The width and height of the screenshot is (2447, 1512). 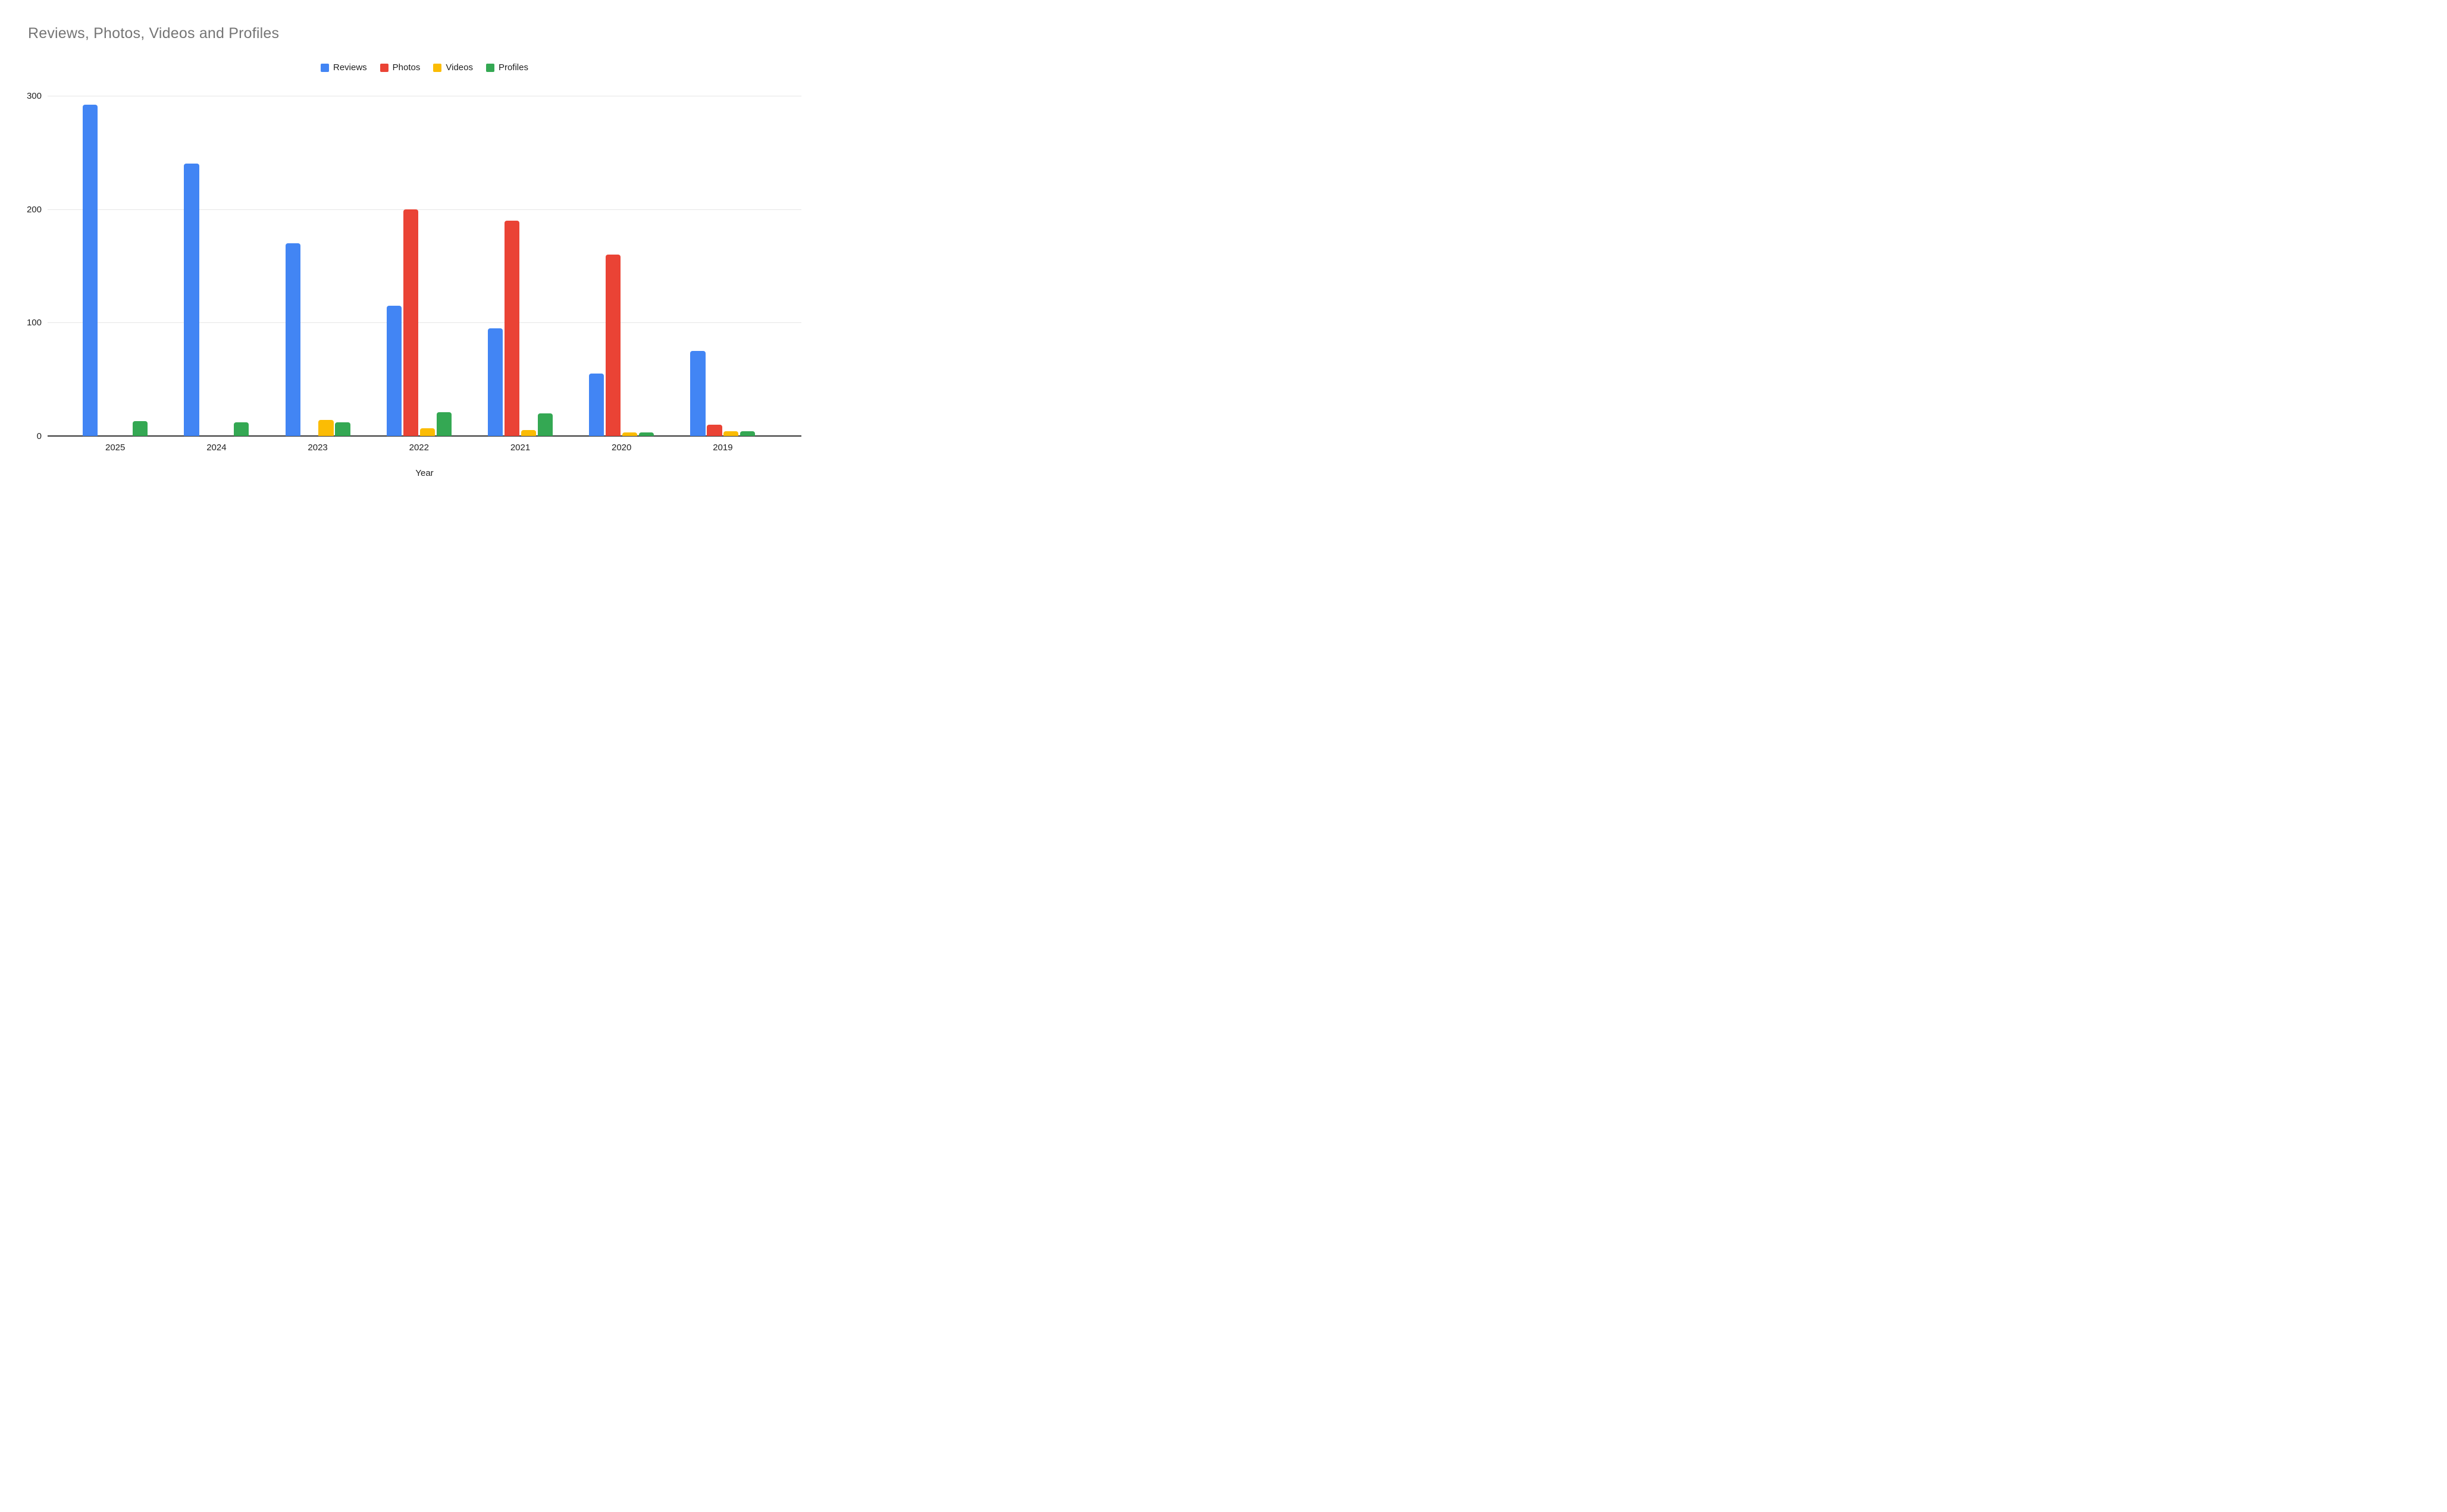 What do you see at coordinates (630, 434) in the screenshot?
I see `bar-videos-2020` at bounding box center [630, 434].